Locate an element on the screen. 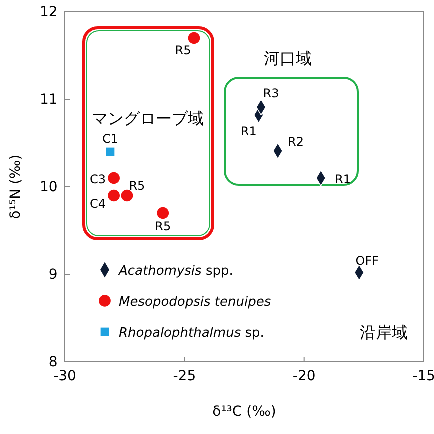 Image resolution: width=434 pixels, height=434 pixels. annotation: 河口域 is located at coordinates (288, 58).